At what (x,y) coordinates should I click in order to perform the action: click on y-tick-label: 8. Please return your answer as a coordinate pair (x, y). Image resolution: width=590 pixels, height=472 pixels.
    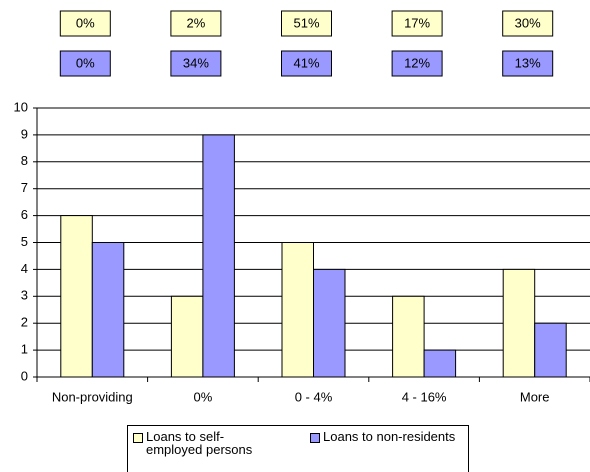
    Looking at the image, I should click on (24, 160).